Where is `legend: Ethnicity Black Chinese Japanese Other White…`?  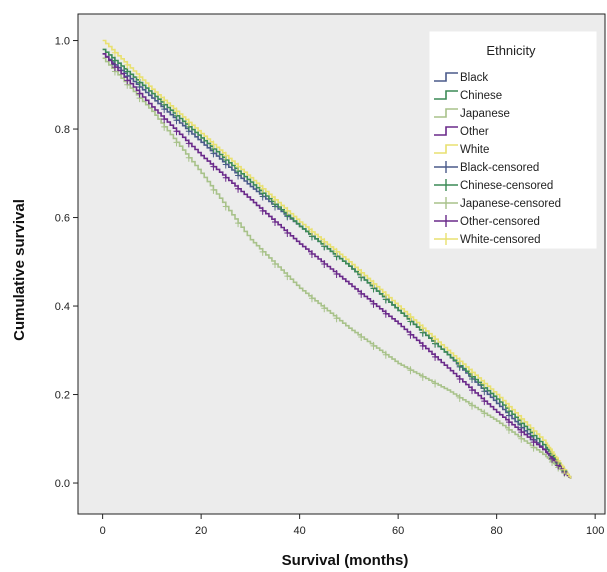 legend: Ethnicity Black Chinese Japanese Other White… is located at coordinates (513, 140).